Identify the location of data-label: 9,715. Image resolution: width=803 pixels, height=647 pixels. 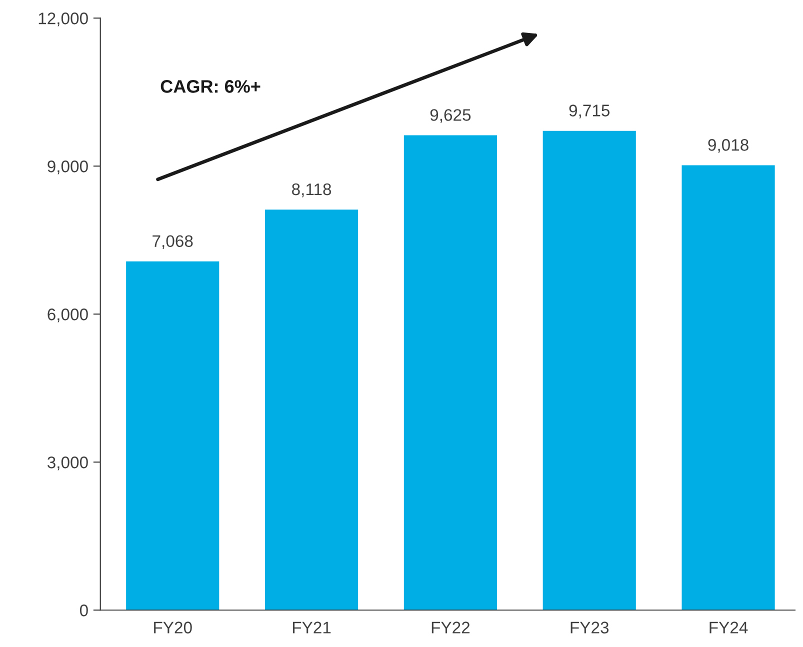
(589, 111).